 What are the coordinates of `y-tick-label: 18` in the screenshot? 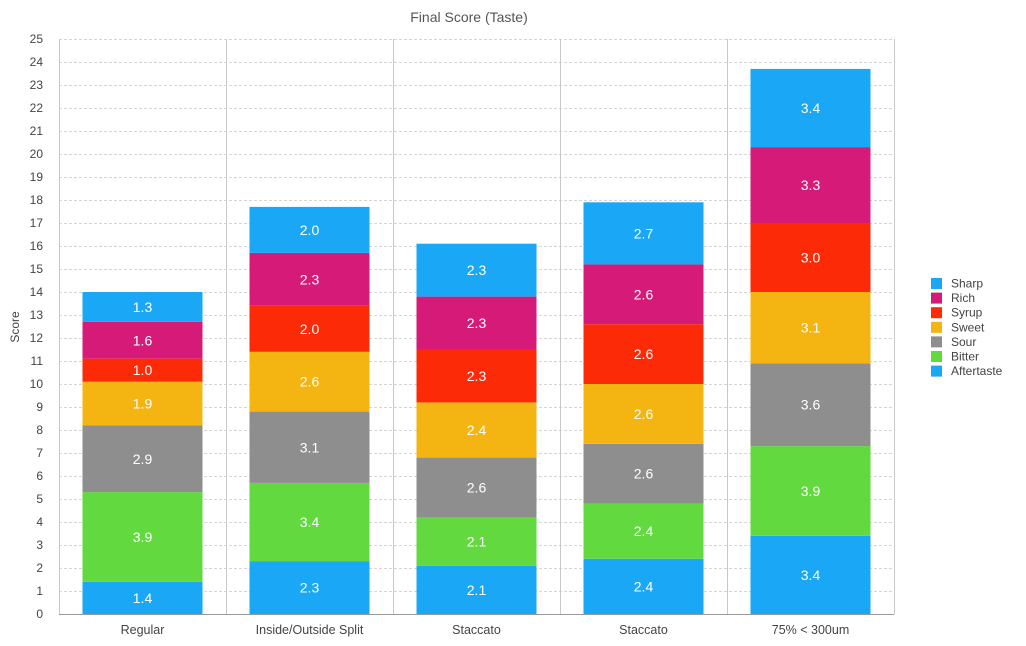 It's located at (37, 200).